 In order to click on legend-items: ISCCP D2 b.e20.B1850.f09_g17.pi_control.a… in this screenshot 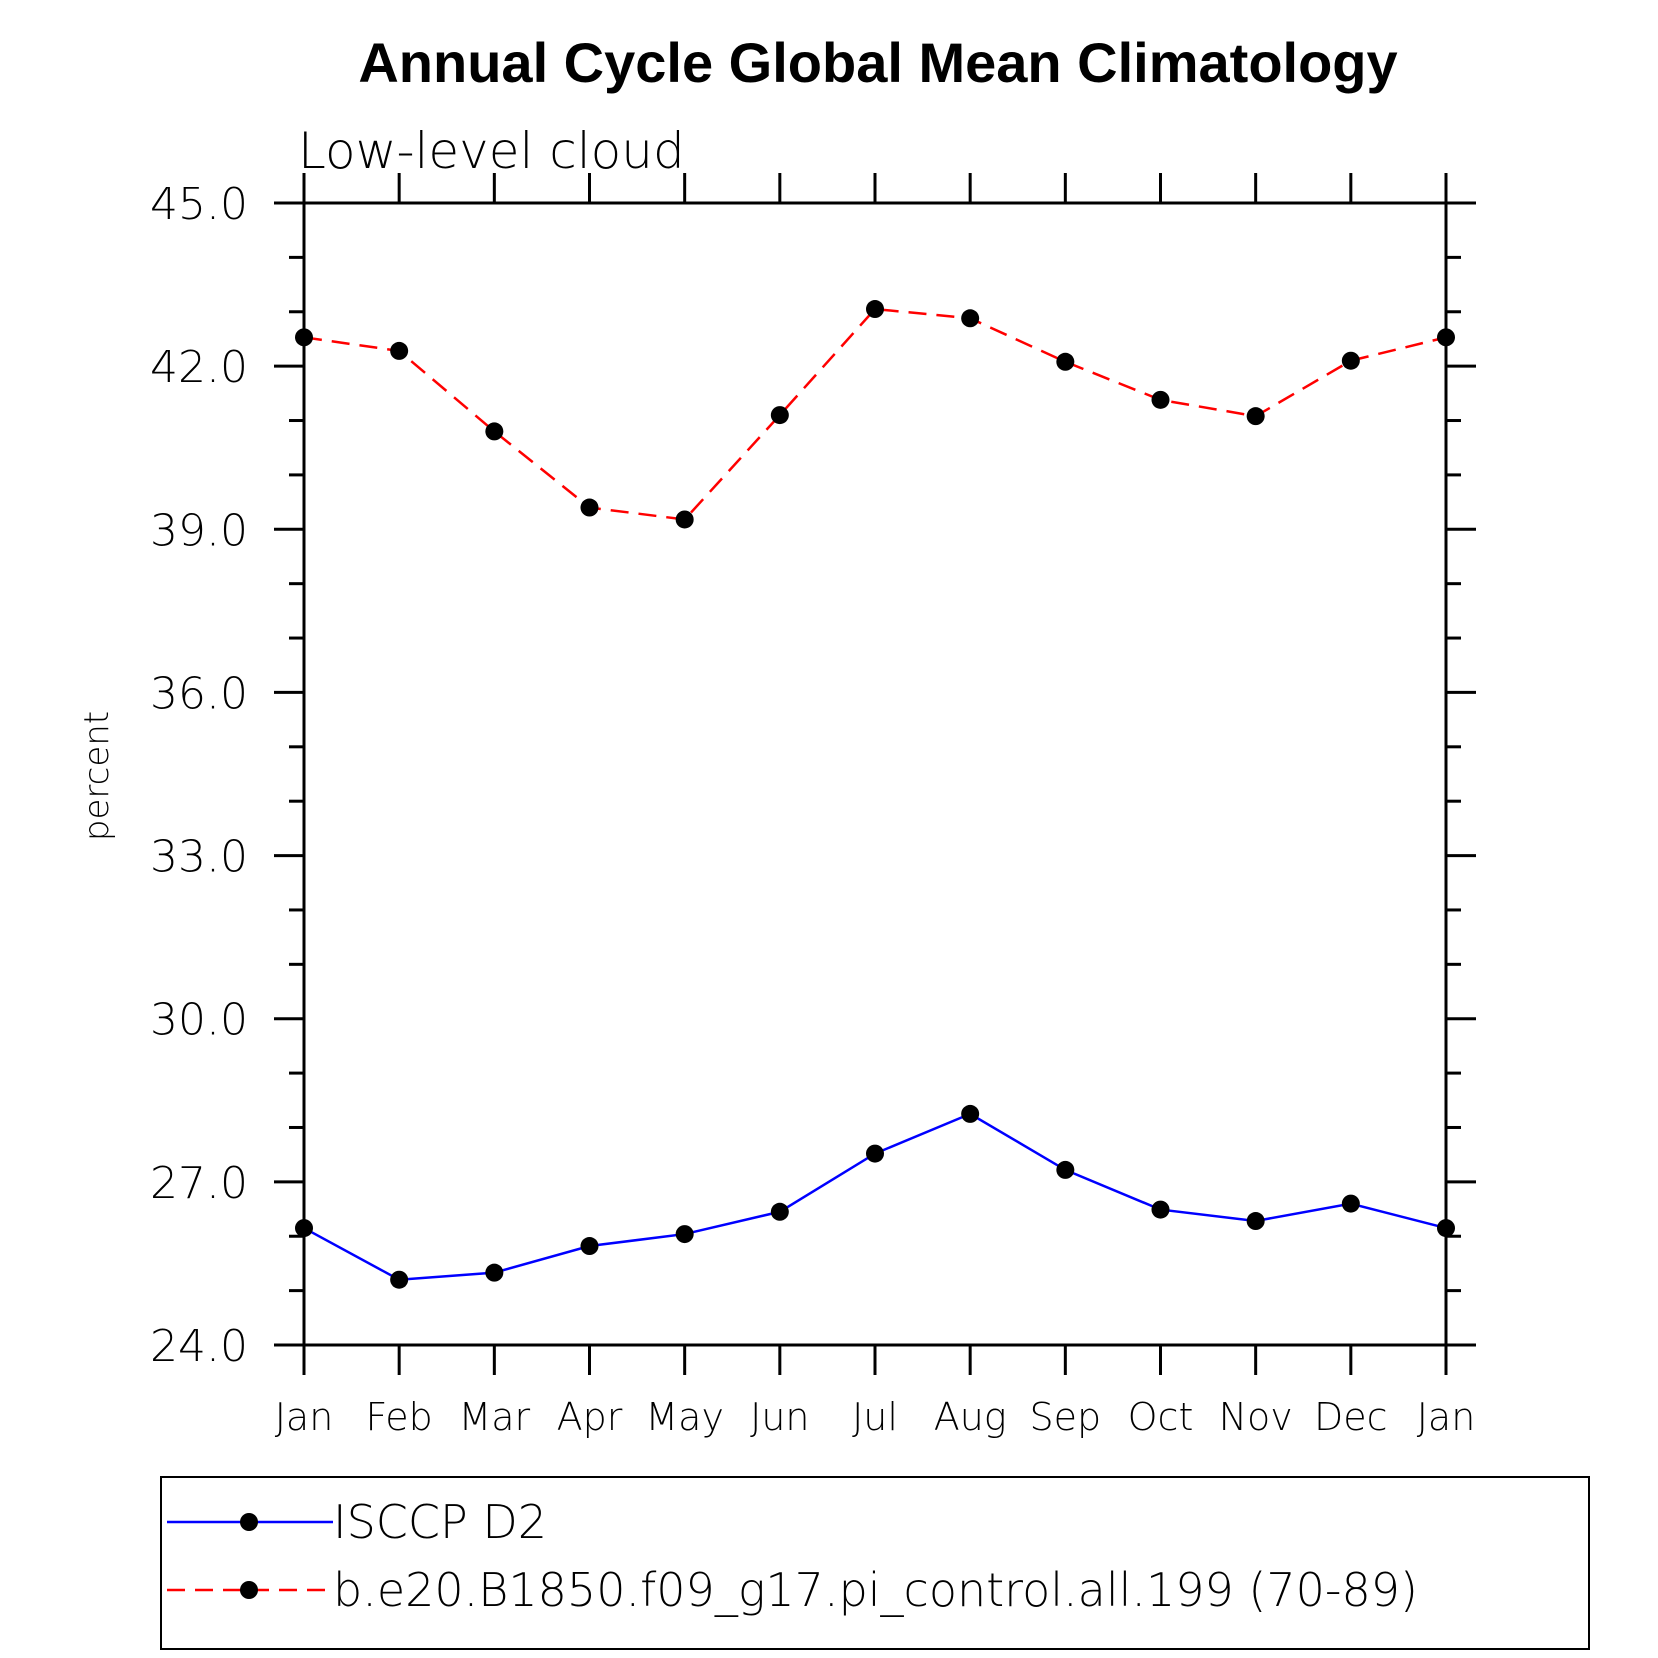, I will do `click(792, 1556)`.